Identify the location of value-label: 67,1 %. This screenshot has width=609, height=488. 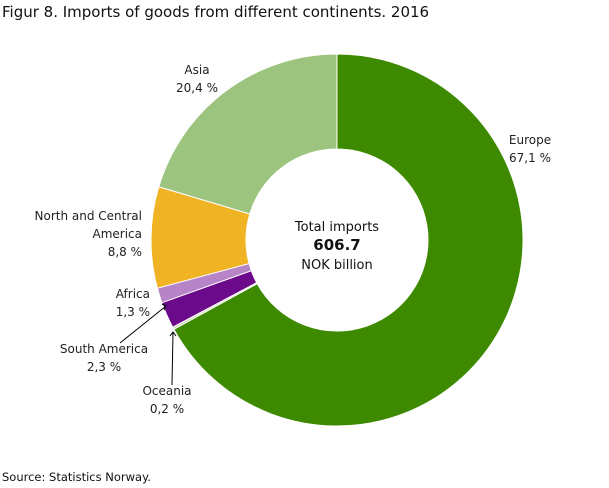
(530, 158).